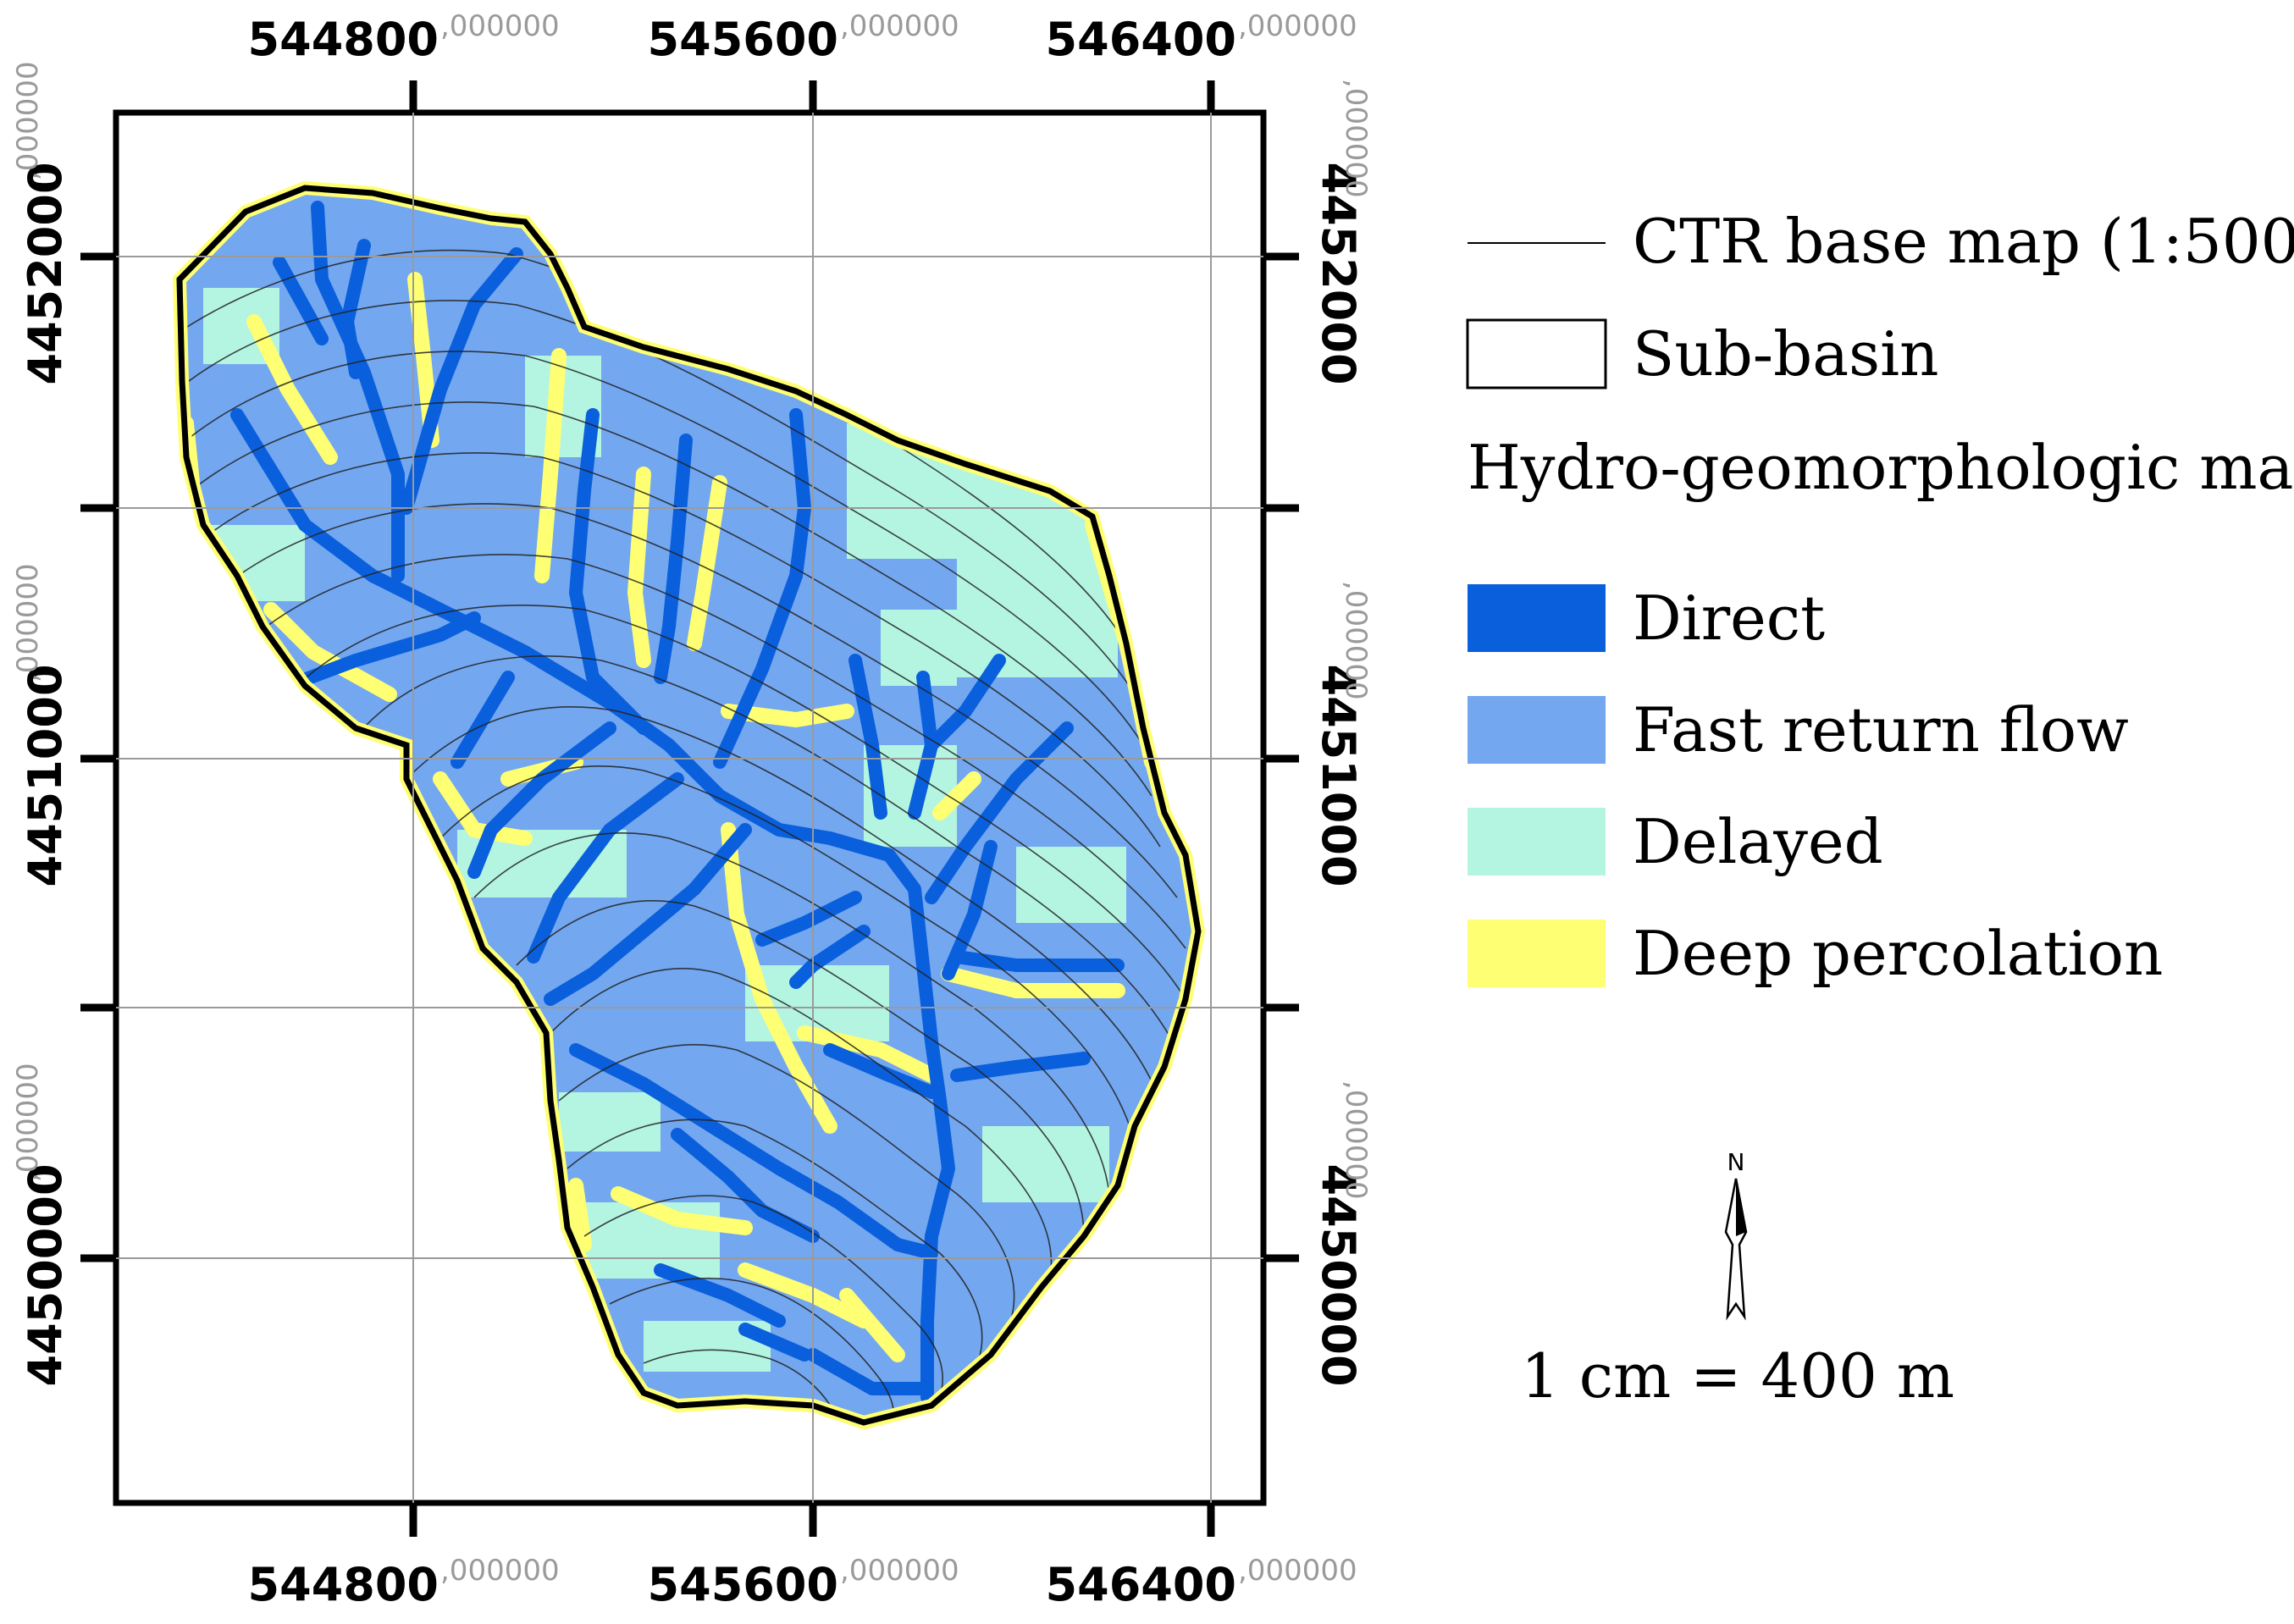 This screenshot has height=1624, width=2294. I want to click on legend-direct-label: Direct, so click(1729, 618).